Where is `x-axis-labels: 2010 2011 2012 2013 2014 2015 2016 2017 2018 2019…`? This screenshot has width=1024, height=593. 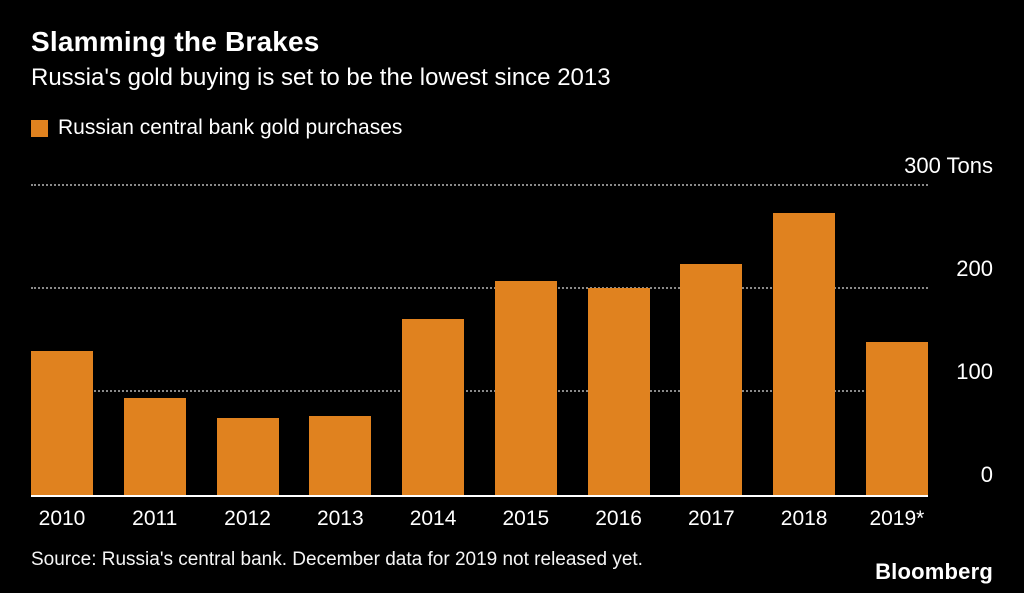 x-axis-labels: 2010 2011 2012 2013 2014 2015 2016 2017 2018 2019… is located at coordinates (479, 519).